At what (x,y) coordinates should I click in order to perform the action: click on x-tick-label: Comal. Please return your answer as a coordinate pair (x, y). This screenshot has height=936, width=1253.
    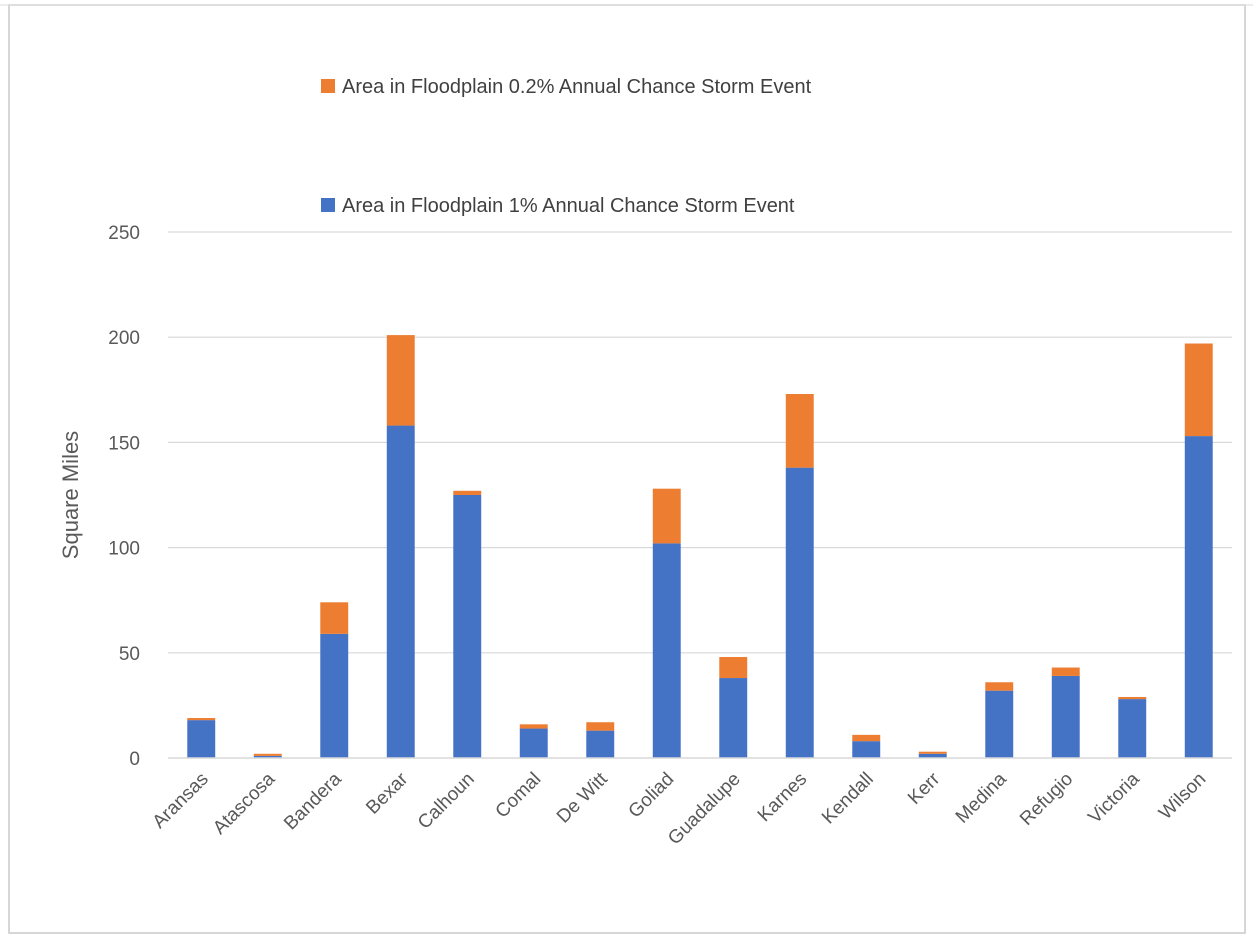
    Looking at the image, I should click on (519, 796).